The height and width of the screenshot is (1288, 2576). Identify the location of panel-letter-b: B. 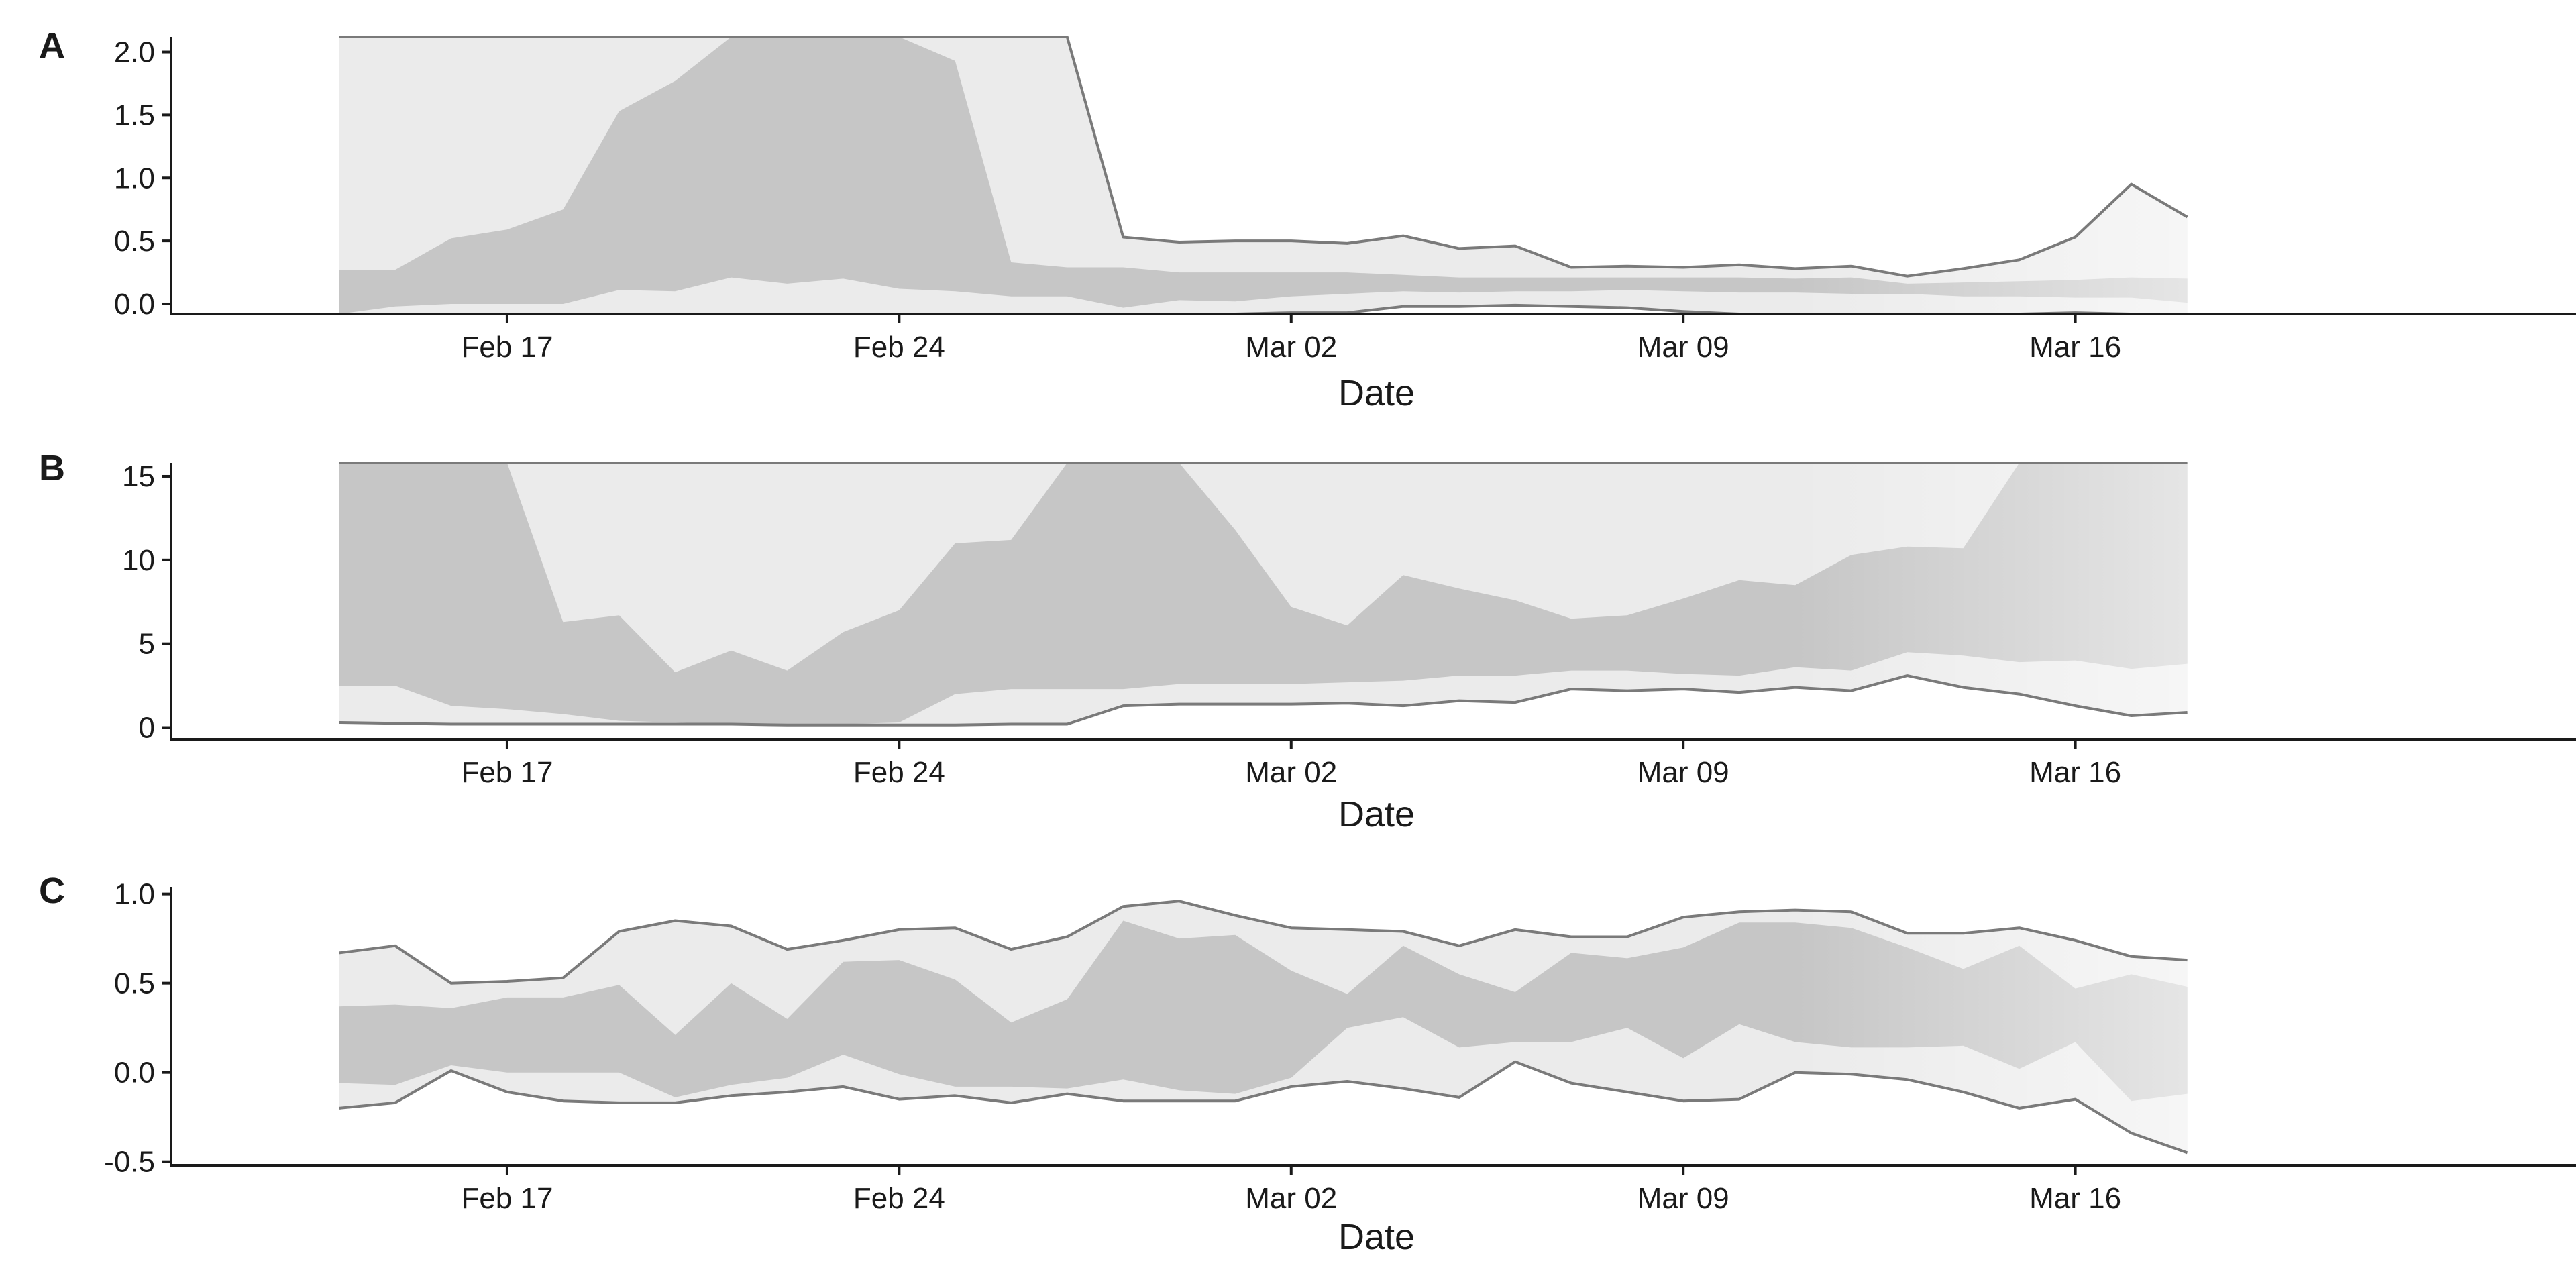
(52, 468).